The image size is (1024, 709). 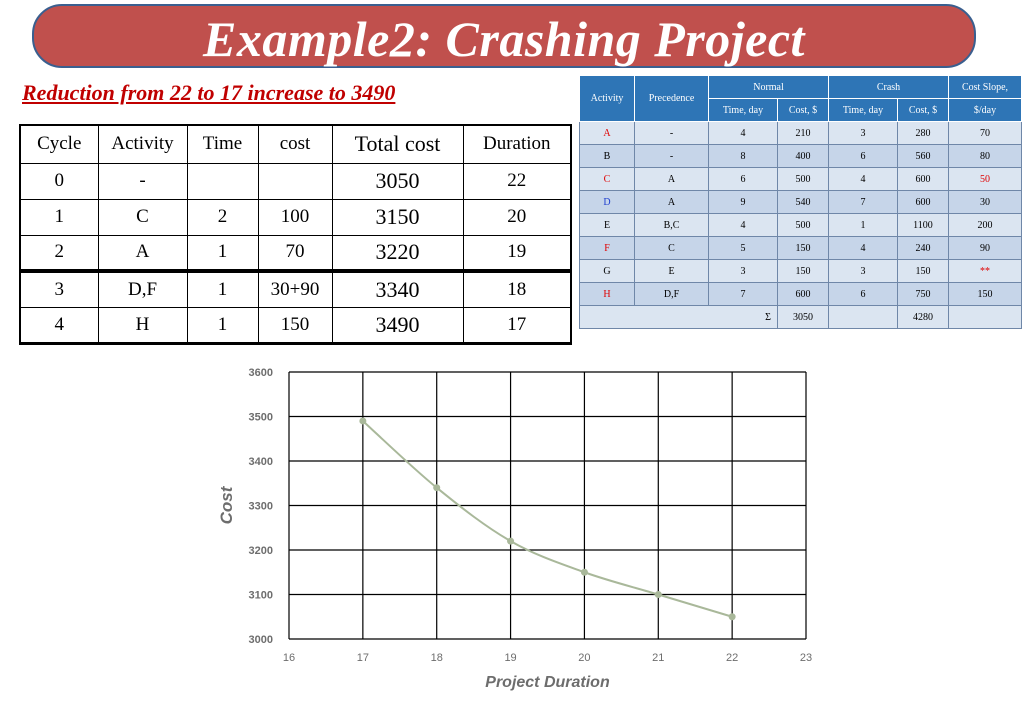 I want to click on crash-cost-cell: 560, so click(x=923, y=156).